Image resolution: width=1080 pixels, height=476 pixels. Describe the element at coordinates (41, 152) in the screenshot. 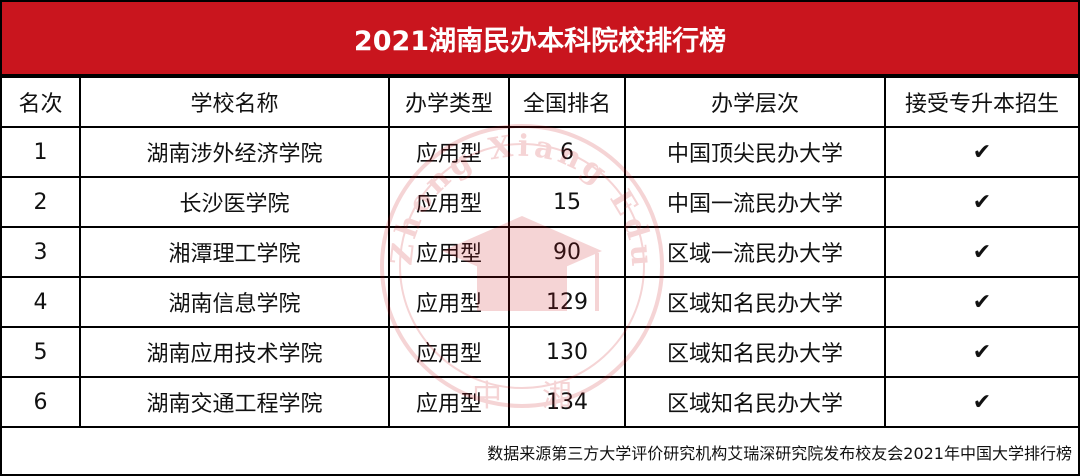

I see `rank-cell: 1` at that location.